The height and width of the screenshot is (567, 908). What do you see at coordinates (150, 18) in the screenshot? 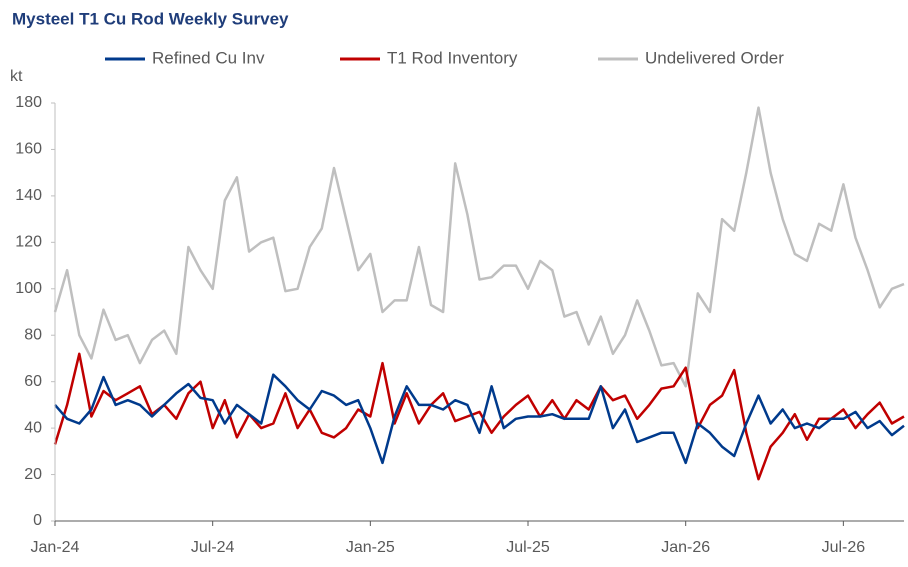
I see `chart-title: Mysteel T1 Cu Rod Weekly Survey` at bounding box center [150, 18].